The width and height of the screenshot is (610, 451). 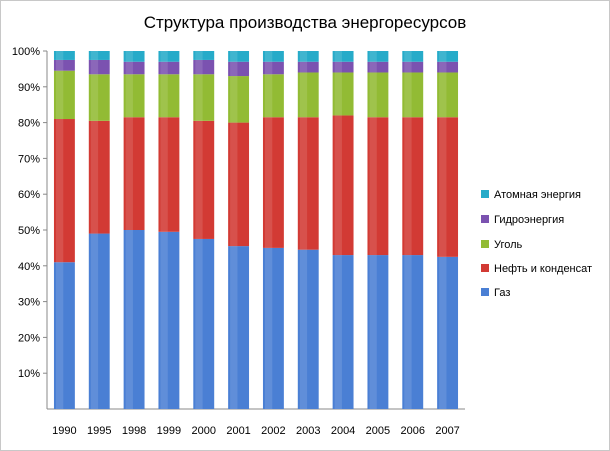 I want to click on x-tick-label: 2006, so click(x=413, y=431).